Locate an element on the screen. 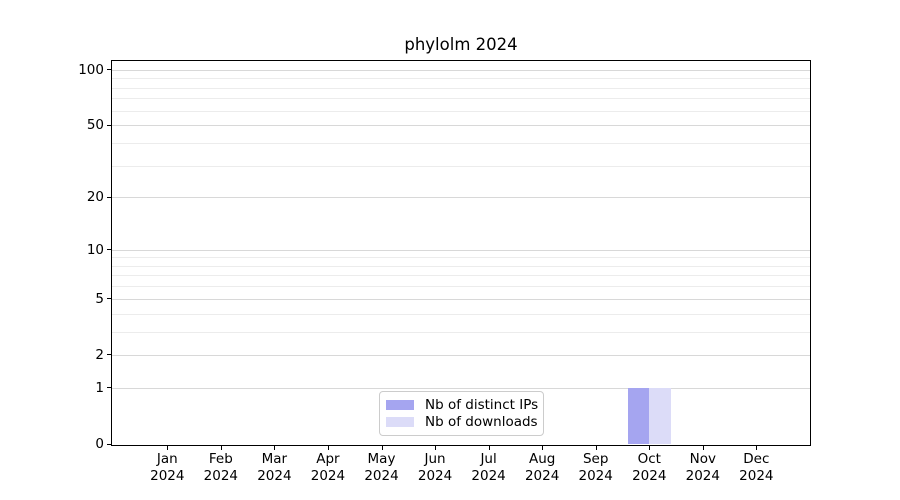 This screenshot has width=900, height=500. y-tick-label: 20 is located at coordinates (95, 197).